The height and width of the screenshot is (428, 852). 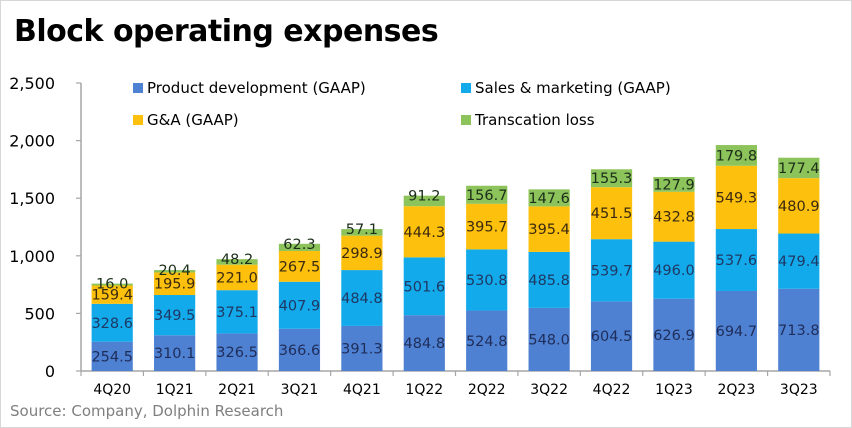 I want to click on x-tick-label: 2Q23, so click(x=737, y=390).